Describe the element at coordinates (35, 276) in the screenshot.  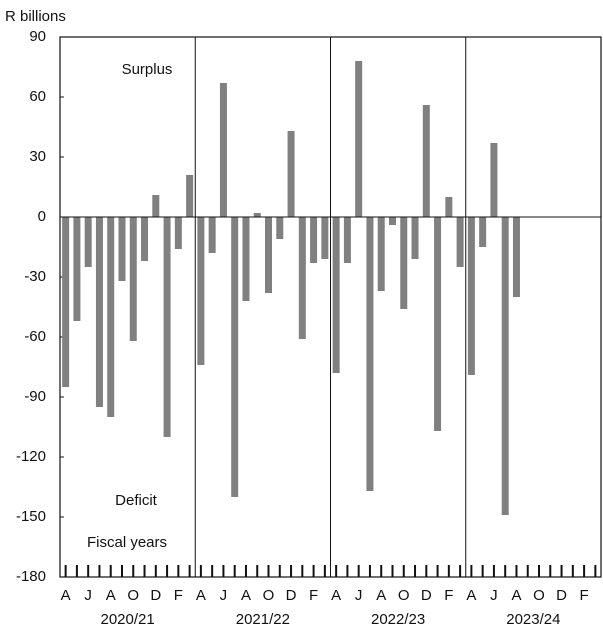
I see `y-tick-label: -30` at that location.